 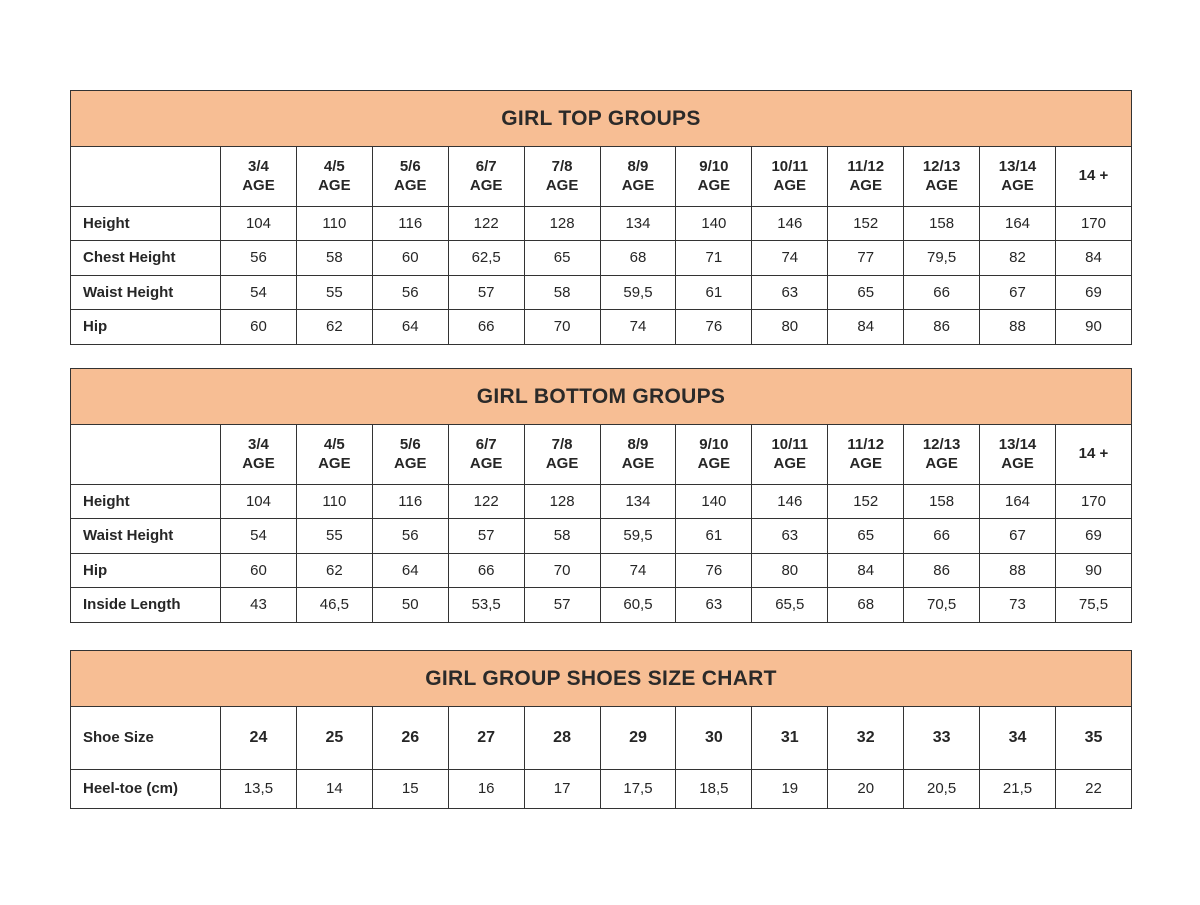 I want to click on value-cell: 20,5, so click(x=942, y=788).